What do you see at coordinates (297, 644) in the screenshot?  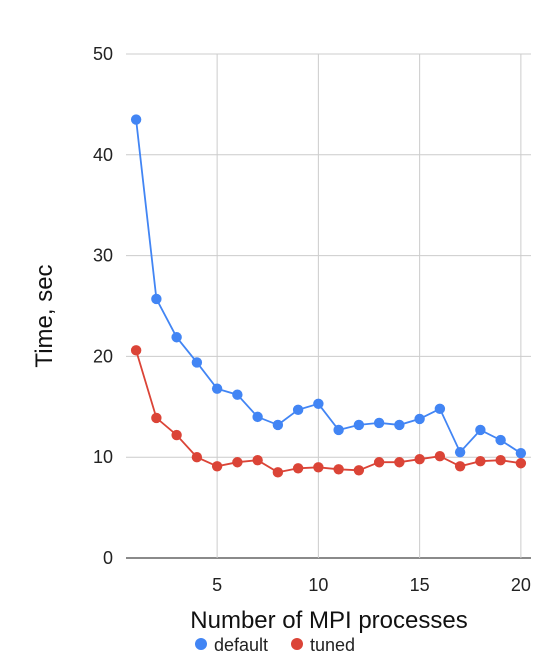 I see `legend-marker-tuned` at bounding box center [297, 644].